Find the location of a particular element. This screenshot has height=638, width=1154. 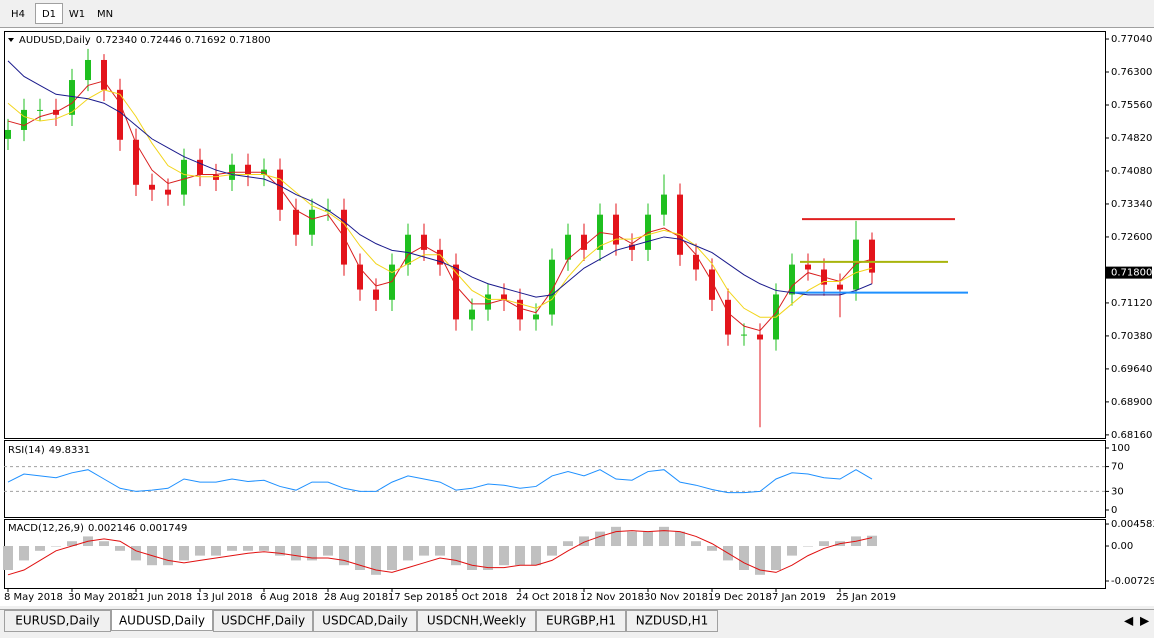

y-tick-label: 0.72600 is located at coordinates (1131, 237).